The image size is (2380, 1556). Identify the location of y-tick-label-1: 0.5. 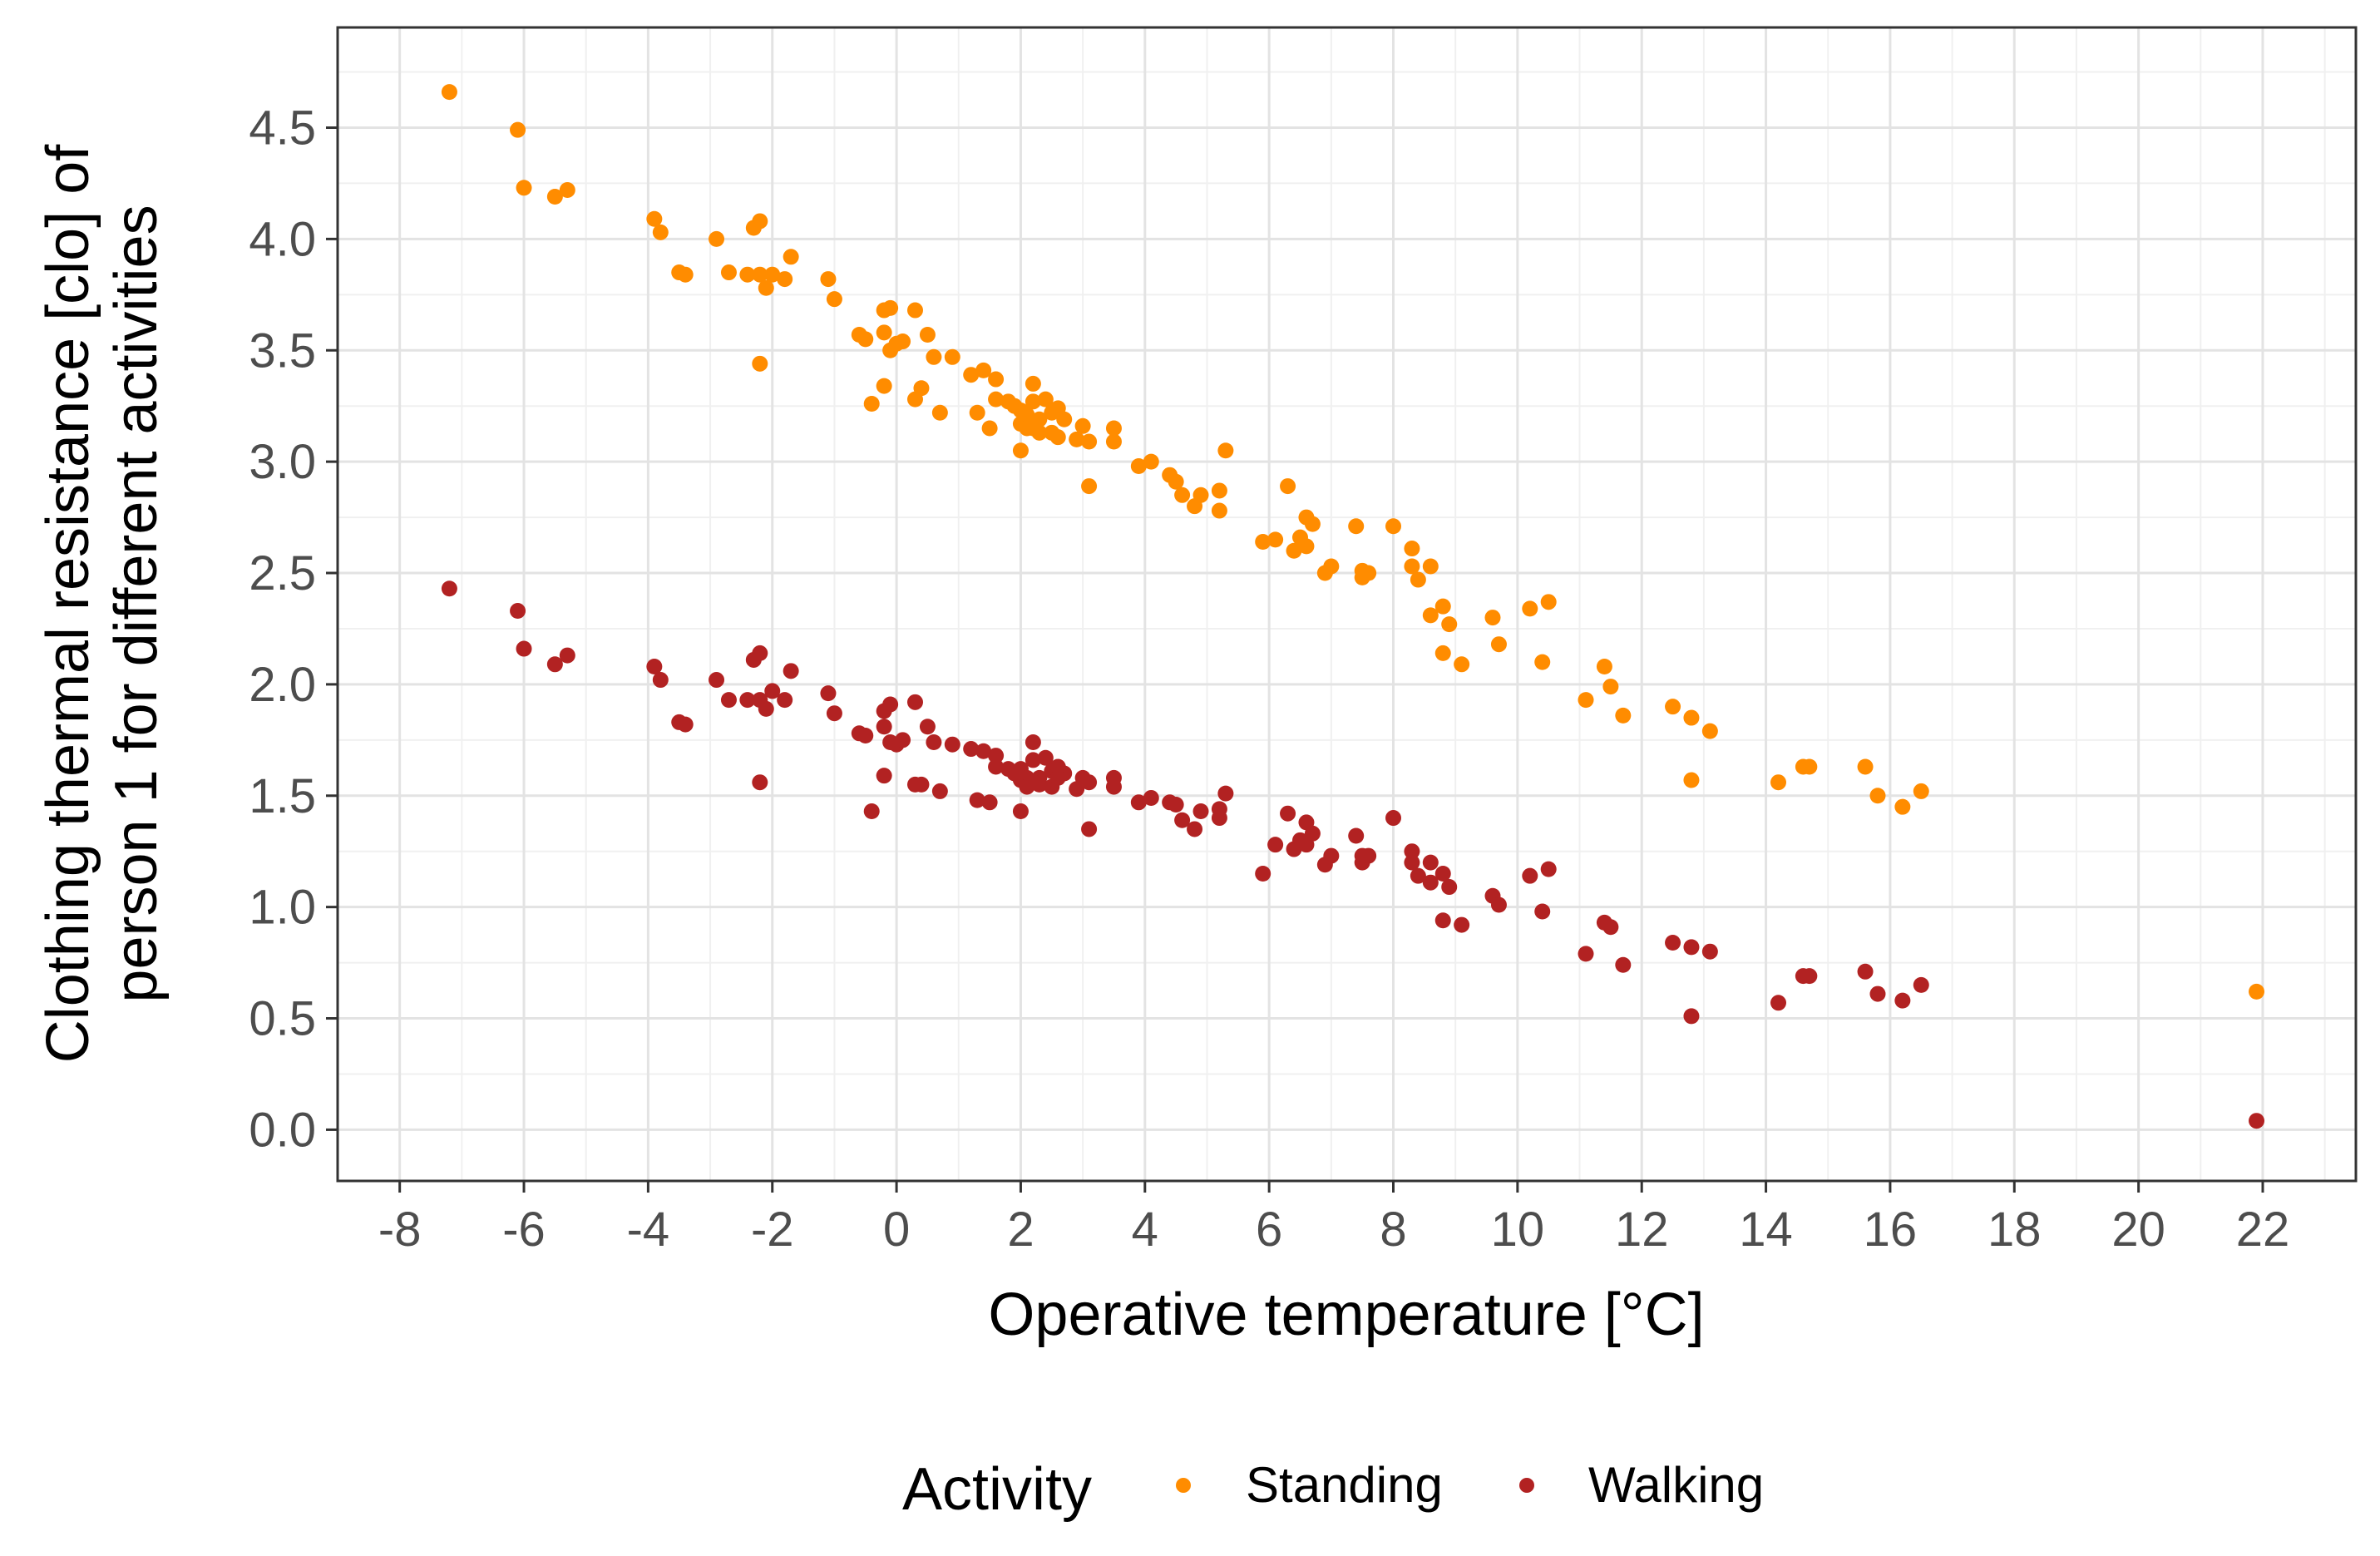
(282, 1019).